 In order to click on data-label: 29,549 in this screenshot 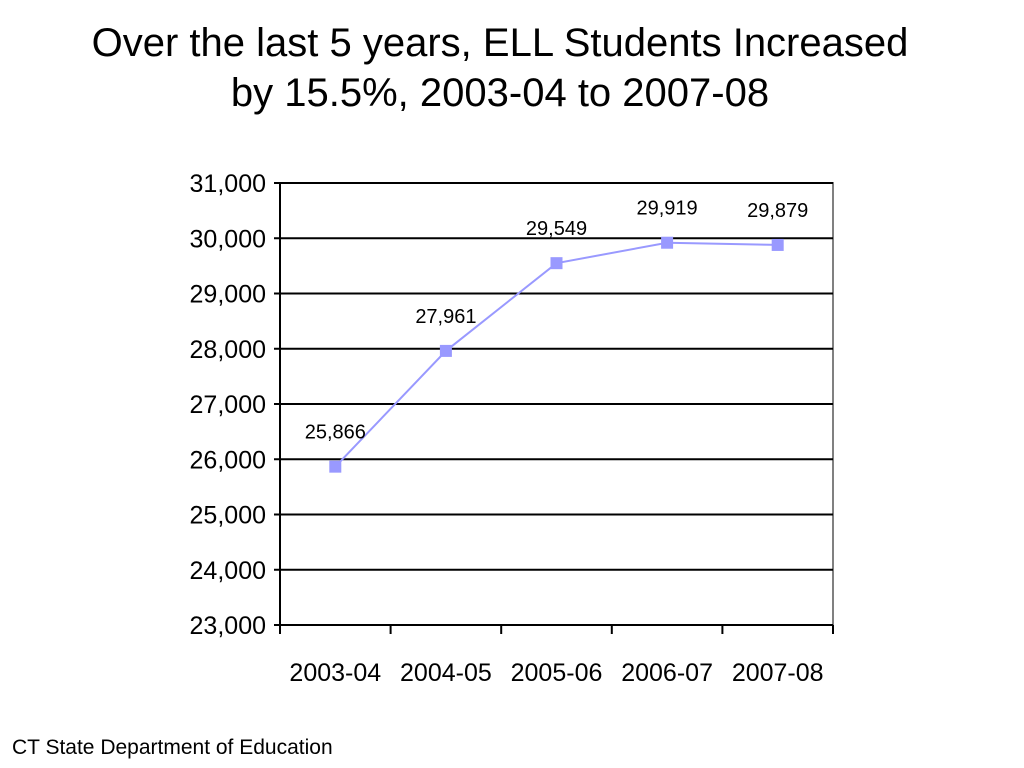, I will do `click(556, 229)`.